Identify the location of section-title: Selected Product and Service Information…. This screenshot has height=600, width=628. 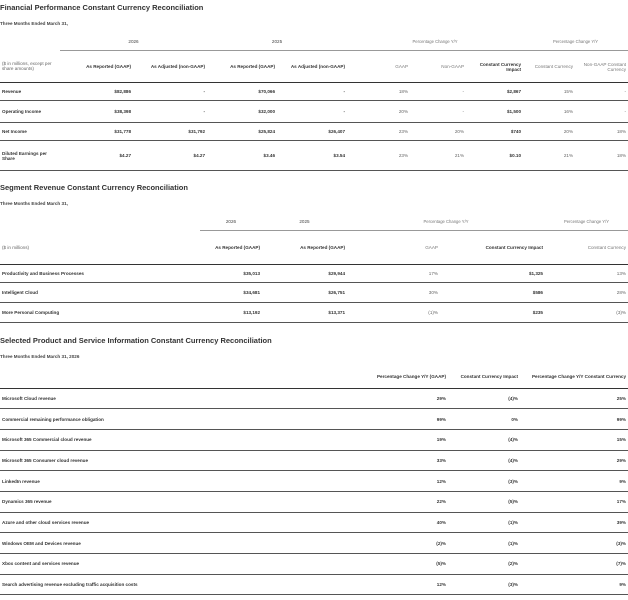
(136, 340).